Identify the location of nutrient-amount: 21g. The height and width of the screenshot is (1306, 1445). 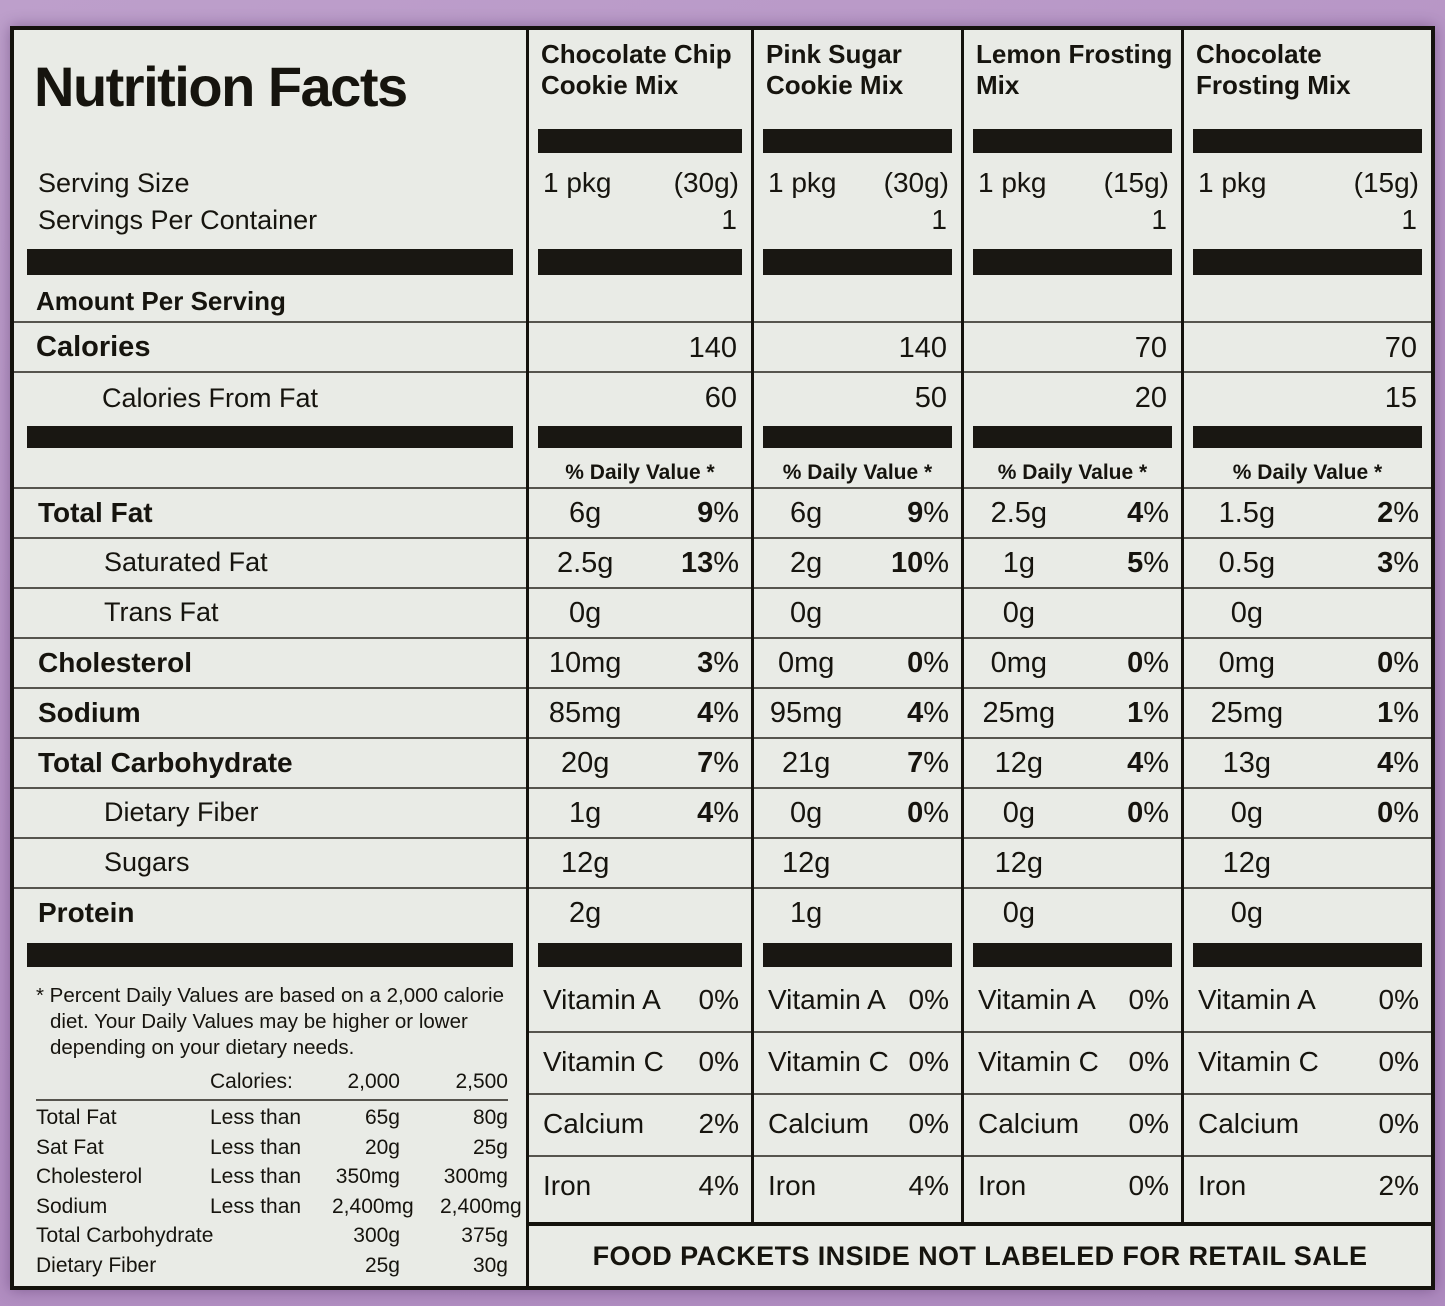
(806, 763).